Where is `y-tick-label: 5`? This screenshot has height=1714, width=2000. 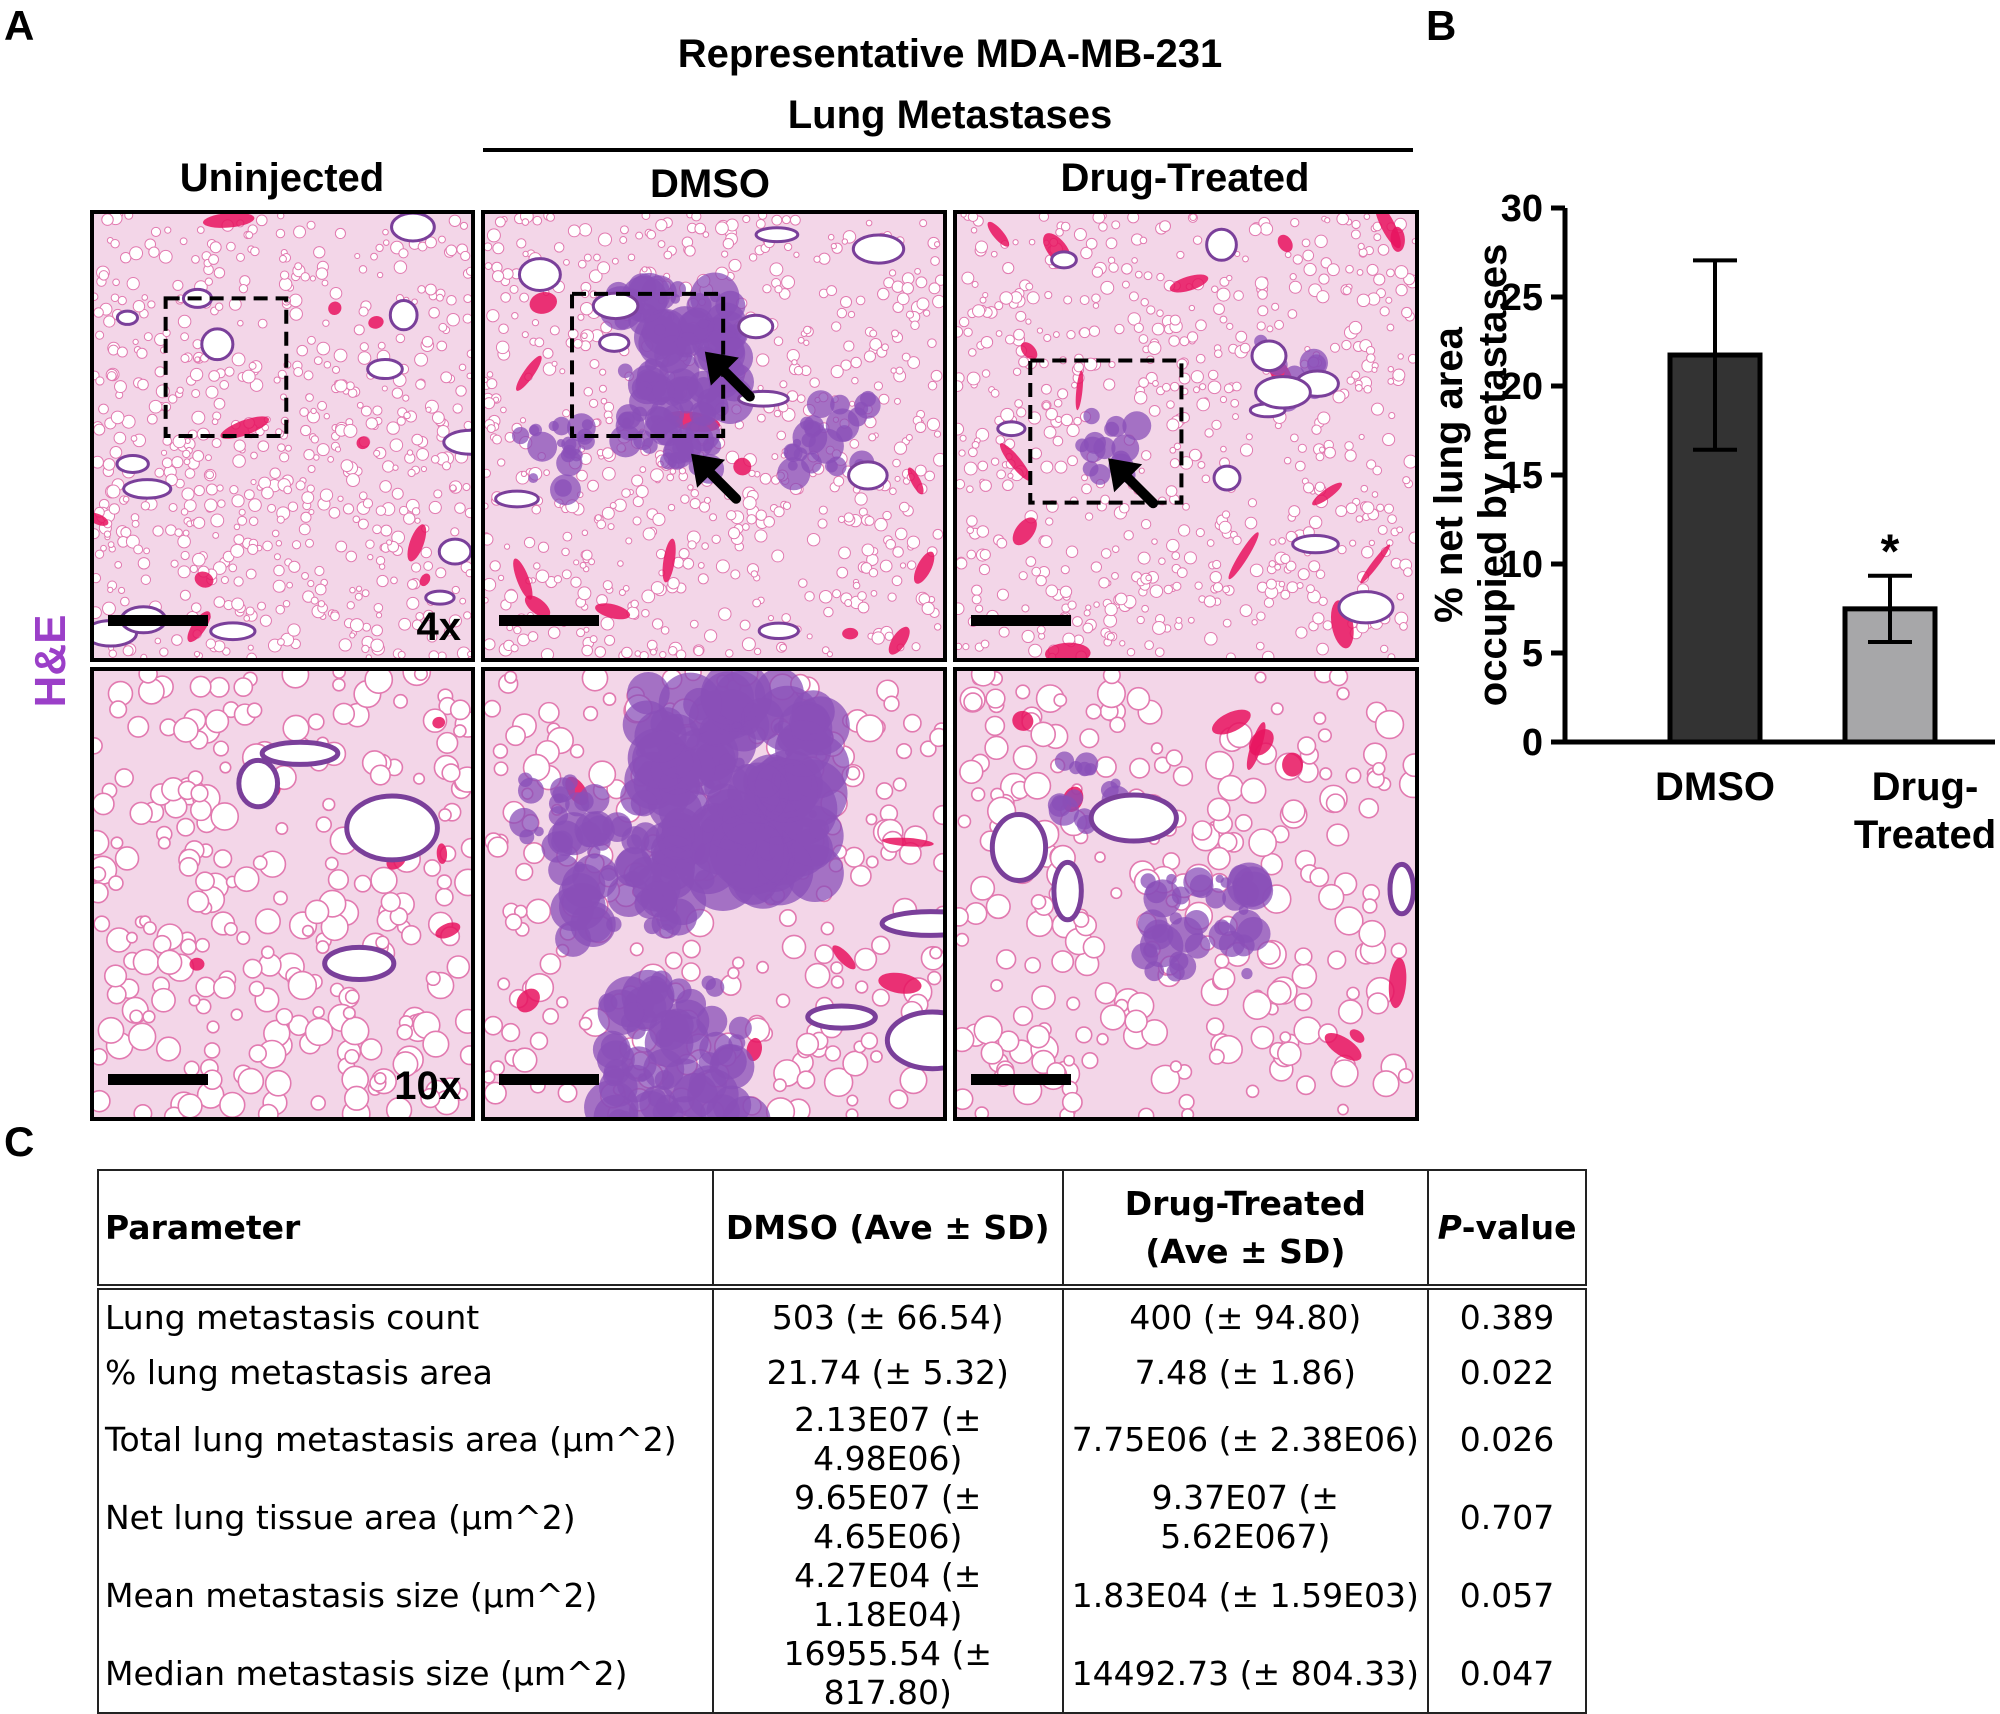 y-tick-label: 5 is located at coordinates (1532, 654).